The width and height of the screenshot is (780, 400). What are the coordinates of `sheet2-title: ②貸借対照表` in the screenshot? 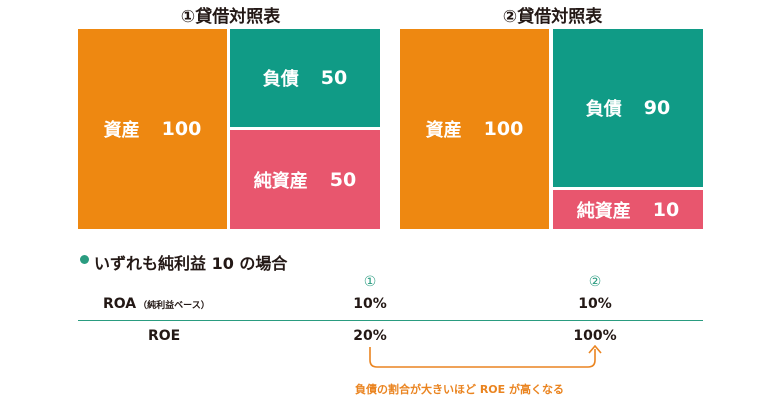 It's located at (552, 17).